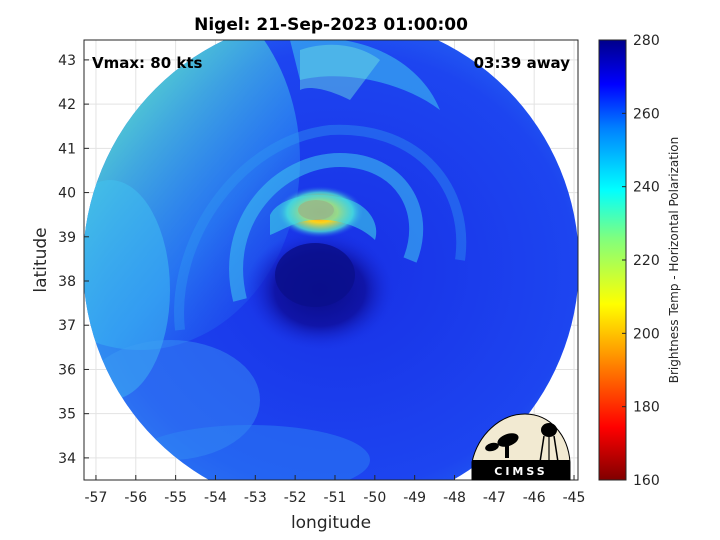 This screenshot has height=540, width=720. I want to click on x-tick-label: -49, so click(414, 498).